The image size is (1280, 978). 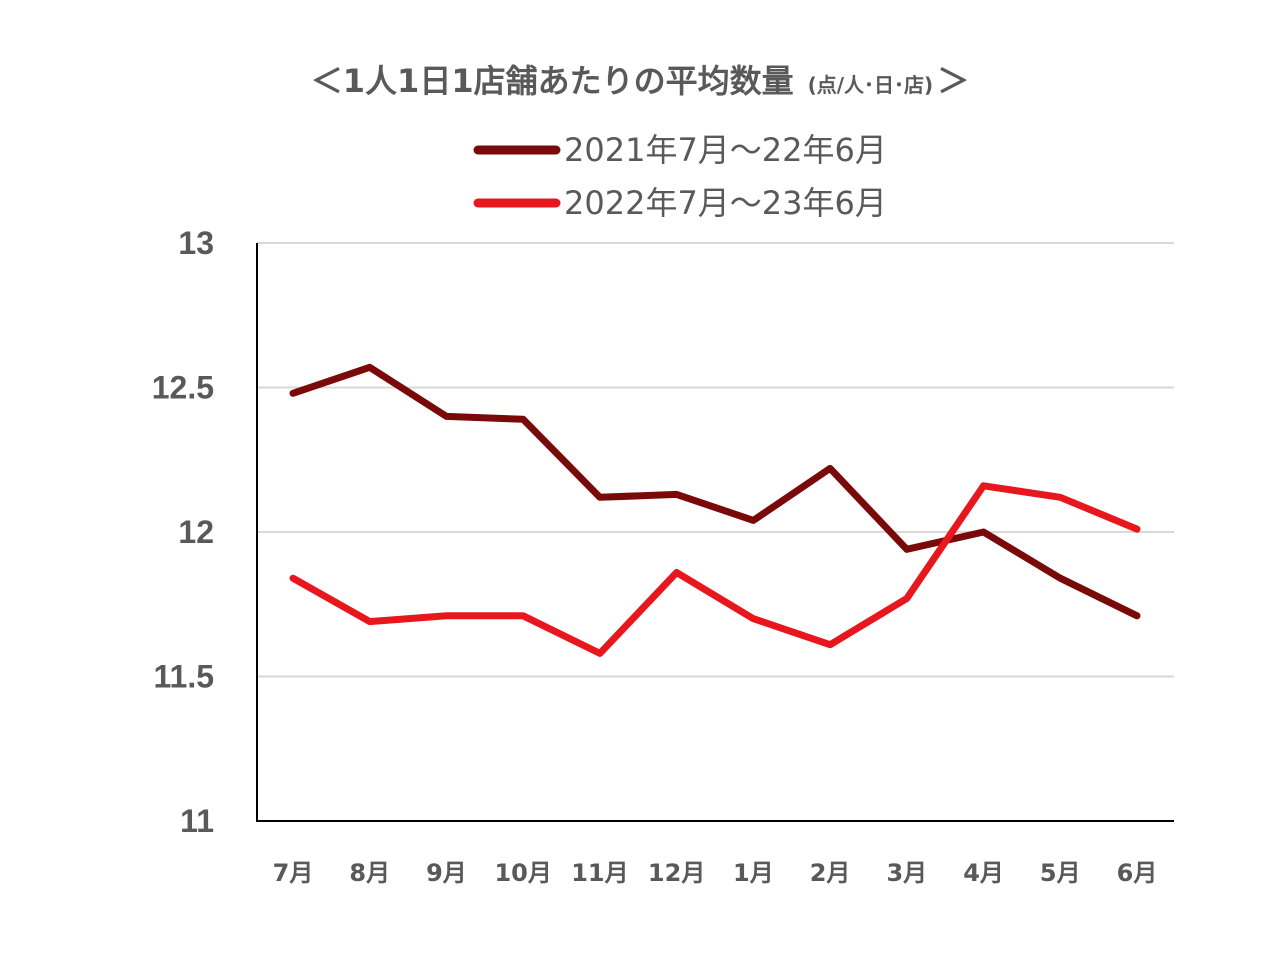 I want to click on x-tick-label: 1月, so click(x=753, y=873).